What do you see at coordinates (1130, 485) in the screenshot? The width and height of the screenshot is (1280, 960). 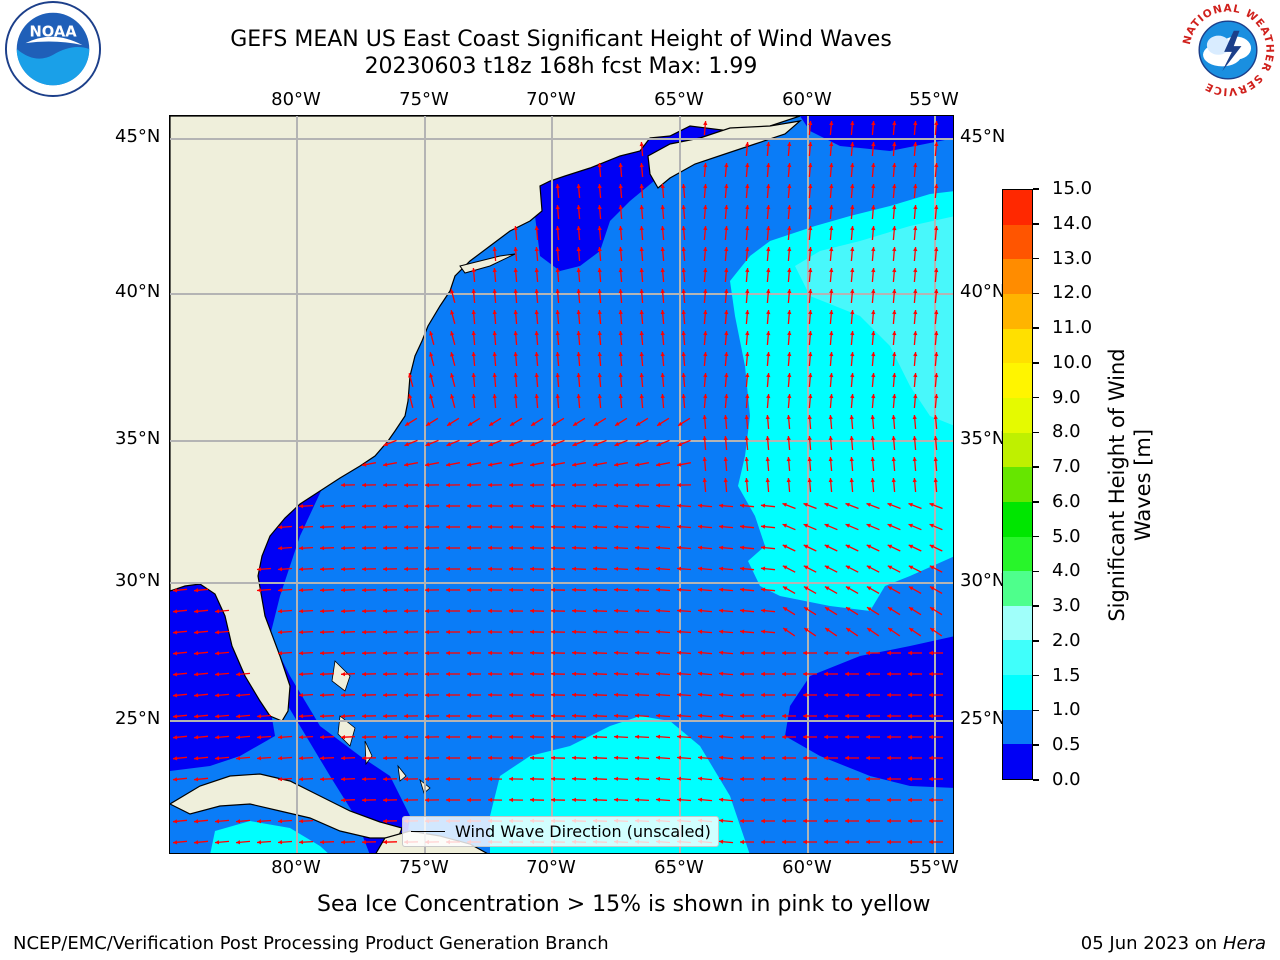 I see `colorbar-label: Significant Height of Wind Waves [m]` at bounding box center [1130, 485].